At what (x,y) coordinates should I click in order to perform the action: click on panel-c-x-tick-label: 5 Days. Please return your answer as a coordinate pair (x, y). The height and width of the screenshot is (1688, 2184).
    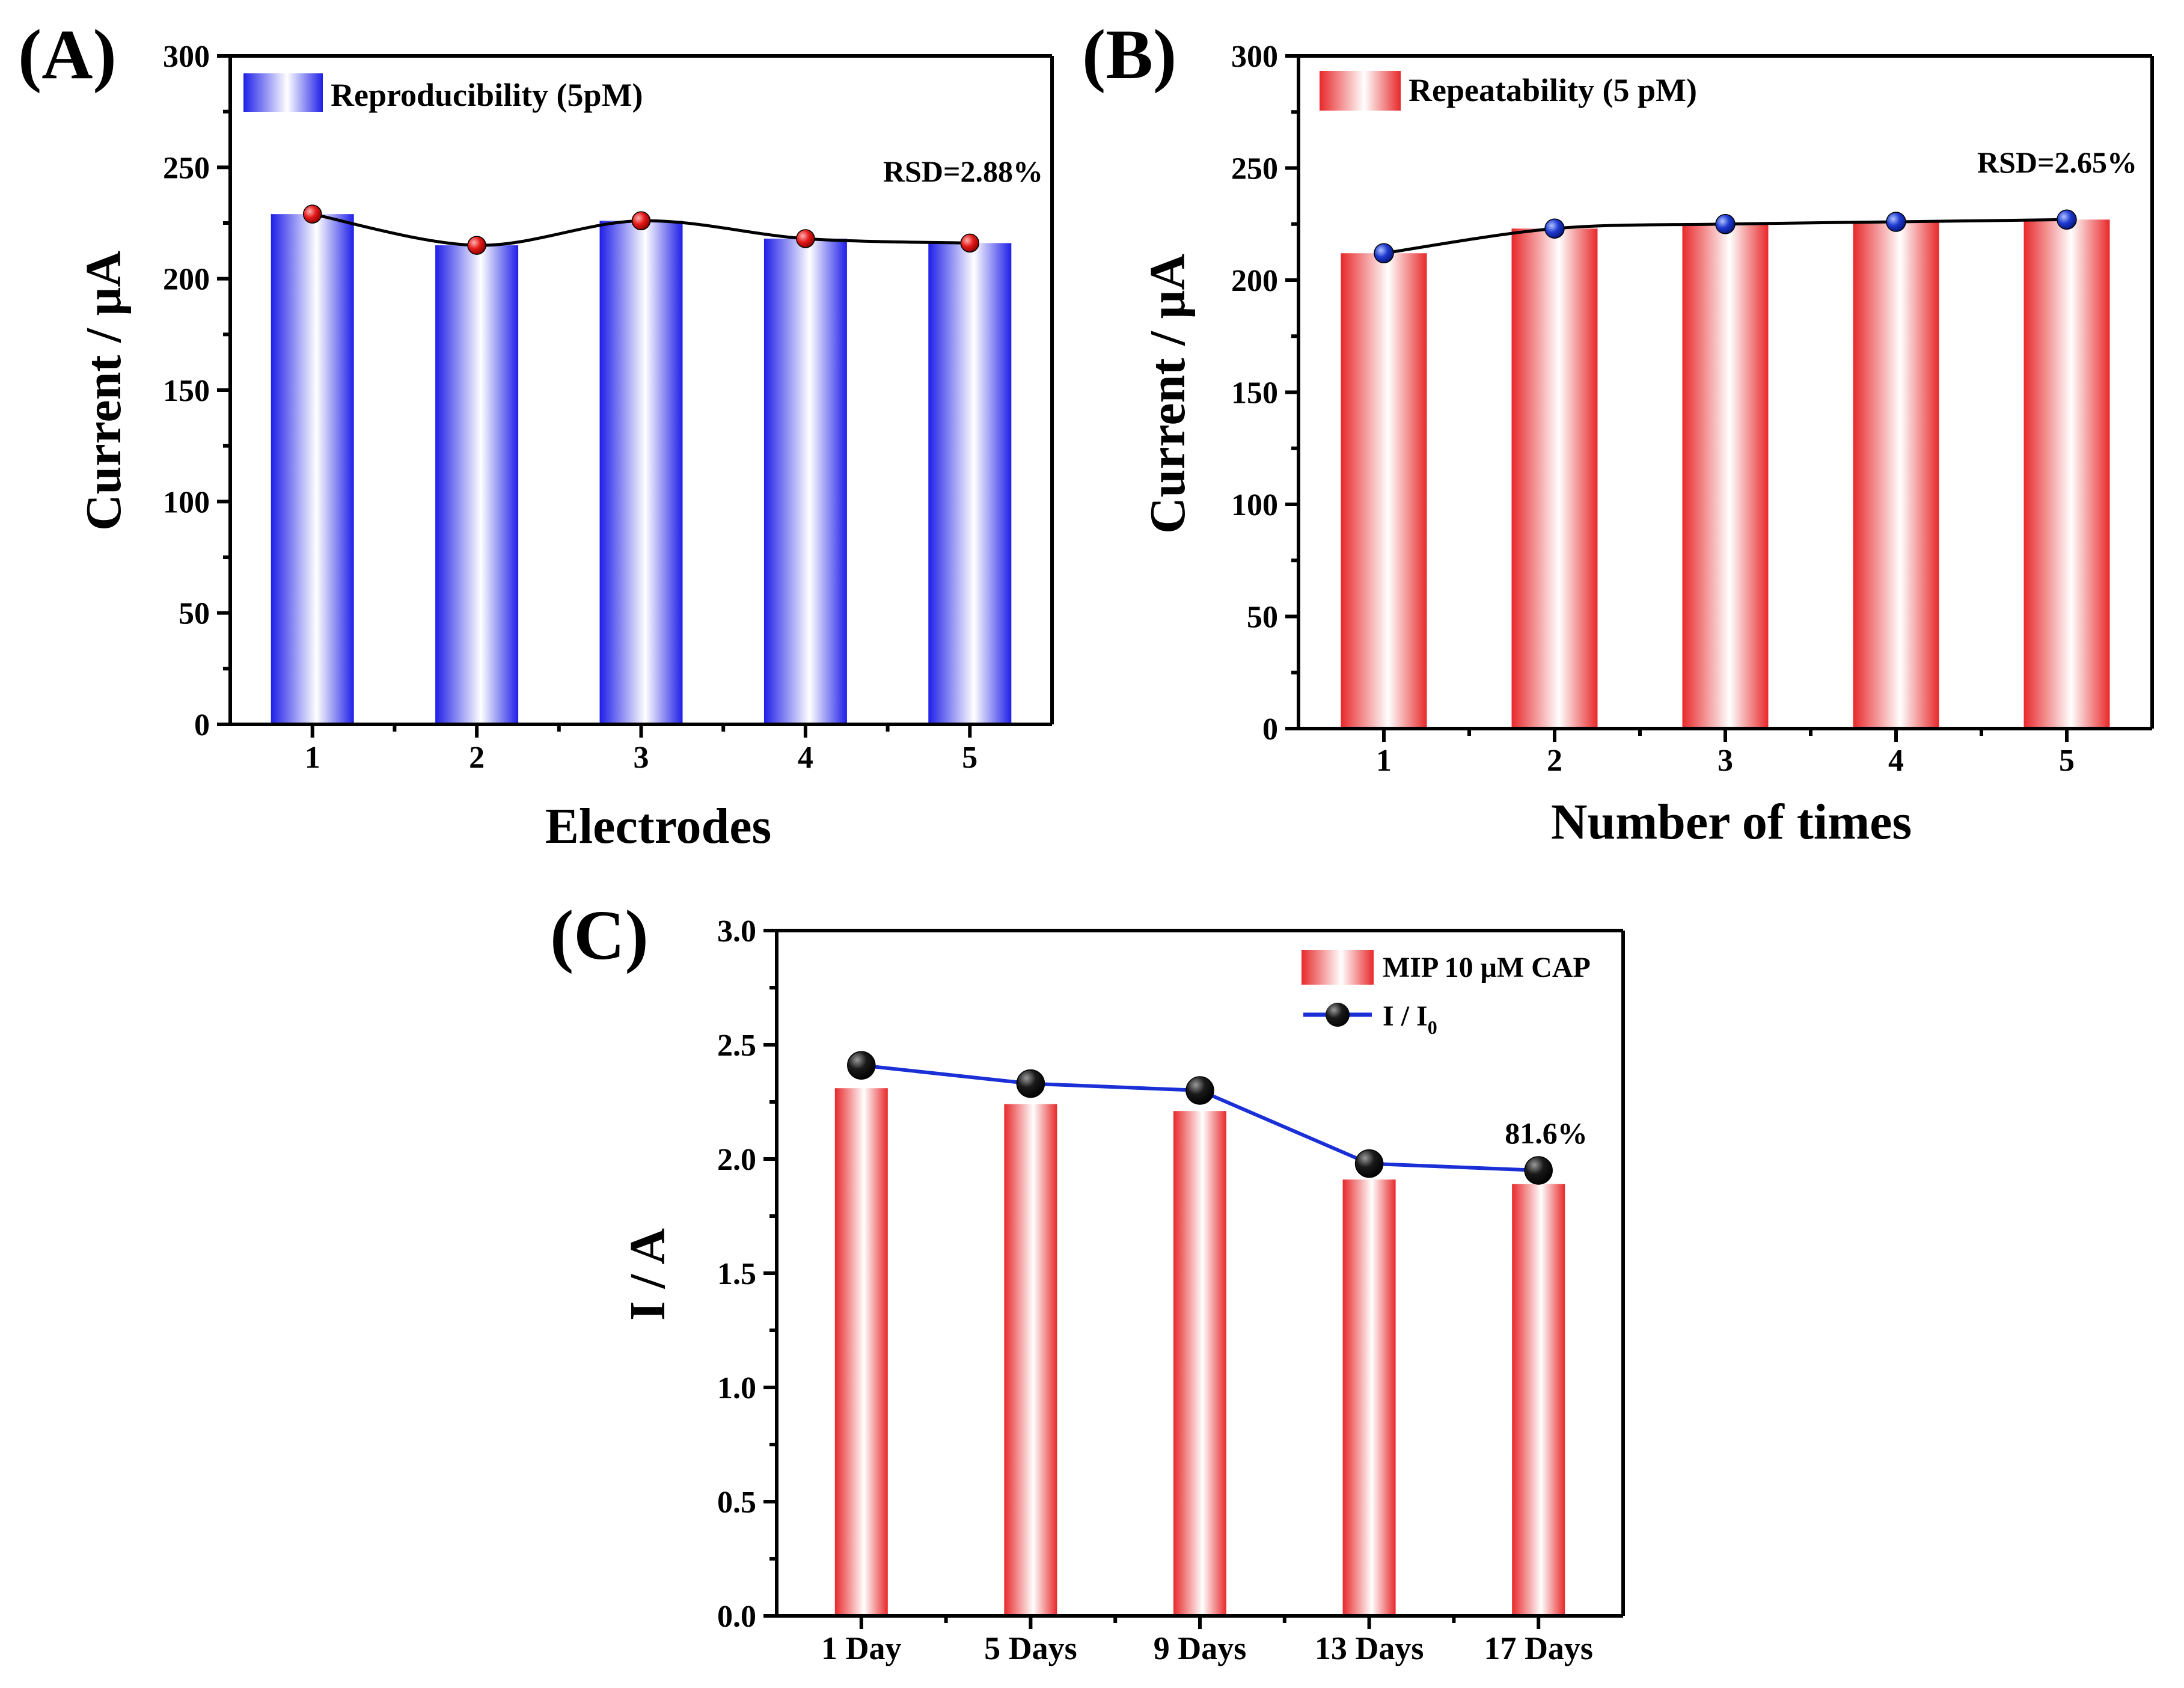
    Looking at the image, I should click on (1030, 1648).